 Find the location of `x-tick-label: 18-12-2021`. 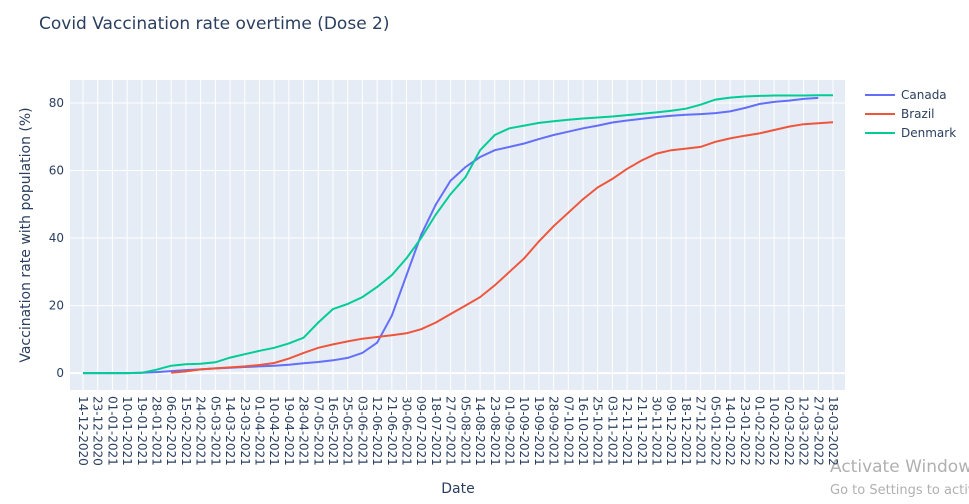

x-tick-label: 18-12-2021 is located at coordinates (686, 431).